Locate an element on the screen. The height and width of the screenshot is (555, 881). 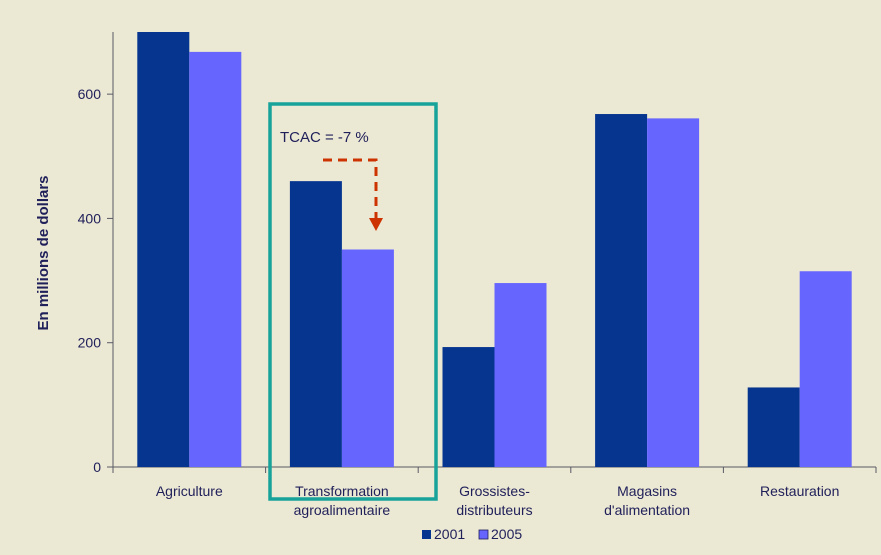
annotation-layer: TCAC = -7 % is located at coordinates (353, 301).